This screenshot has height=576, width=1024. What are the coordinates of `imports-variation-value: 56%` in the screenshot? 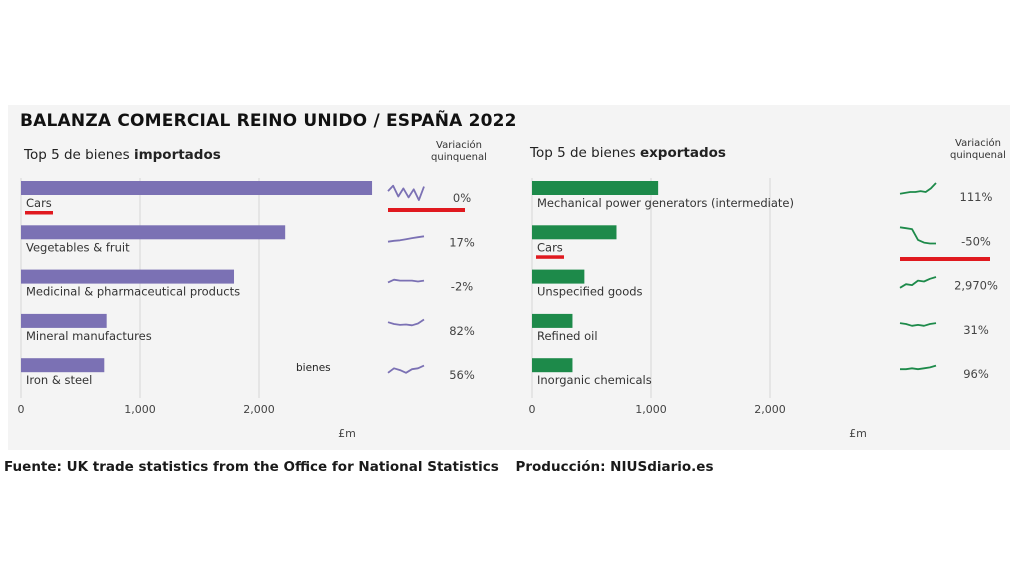 It's located at (462, 375).